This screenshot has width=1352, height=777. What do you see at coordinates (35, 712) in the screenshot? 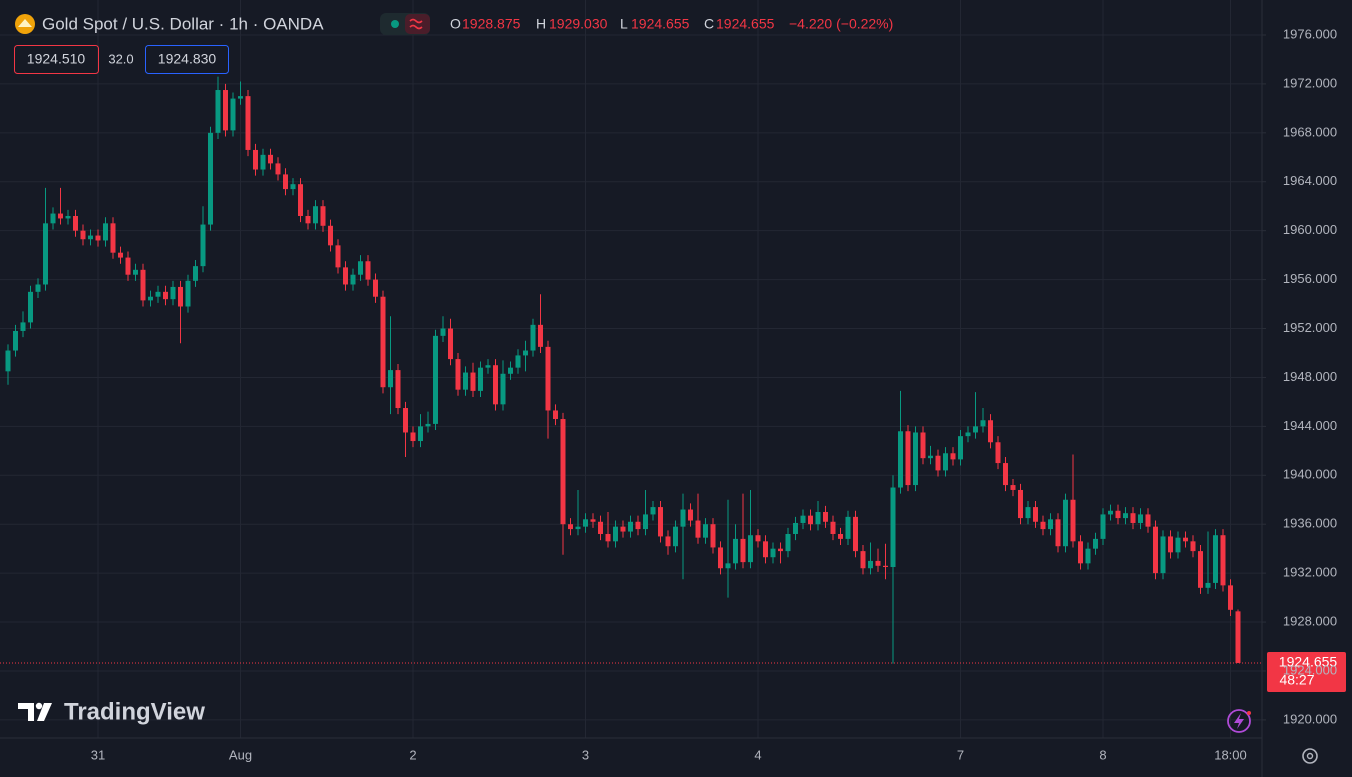
I see `logo-icon` at bounding box center [35, 712].